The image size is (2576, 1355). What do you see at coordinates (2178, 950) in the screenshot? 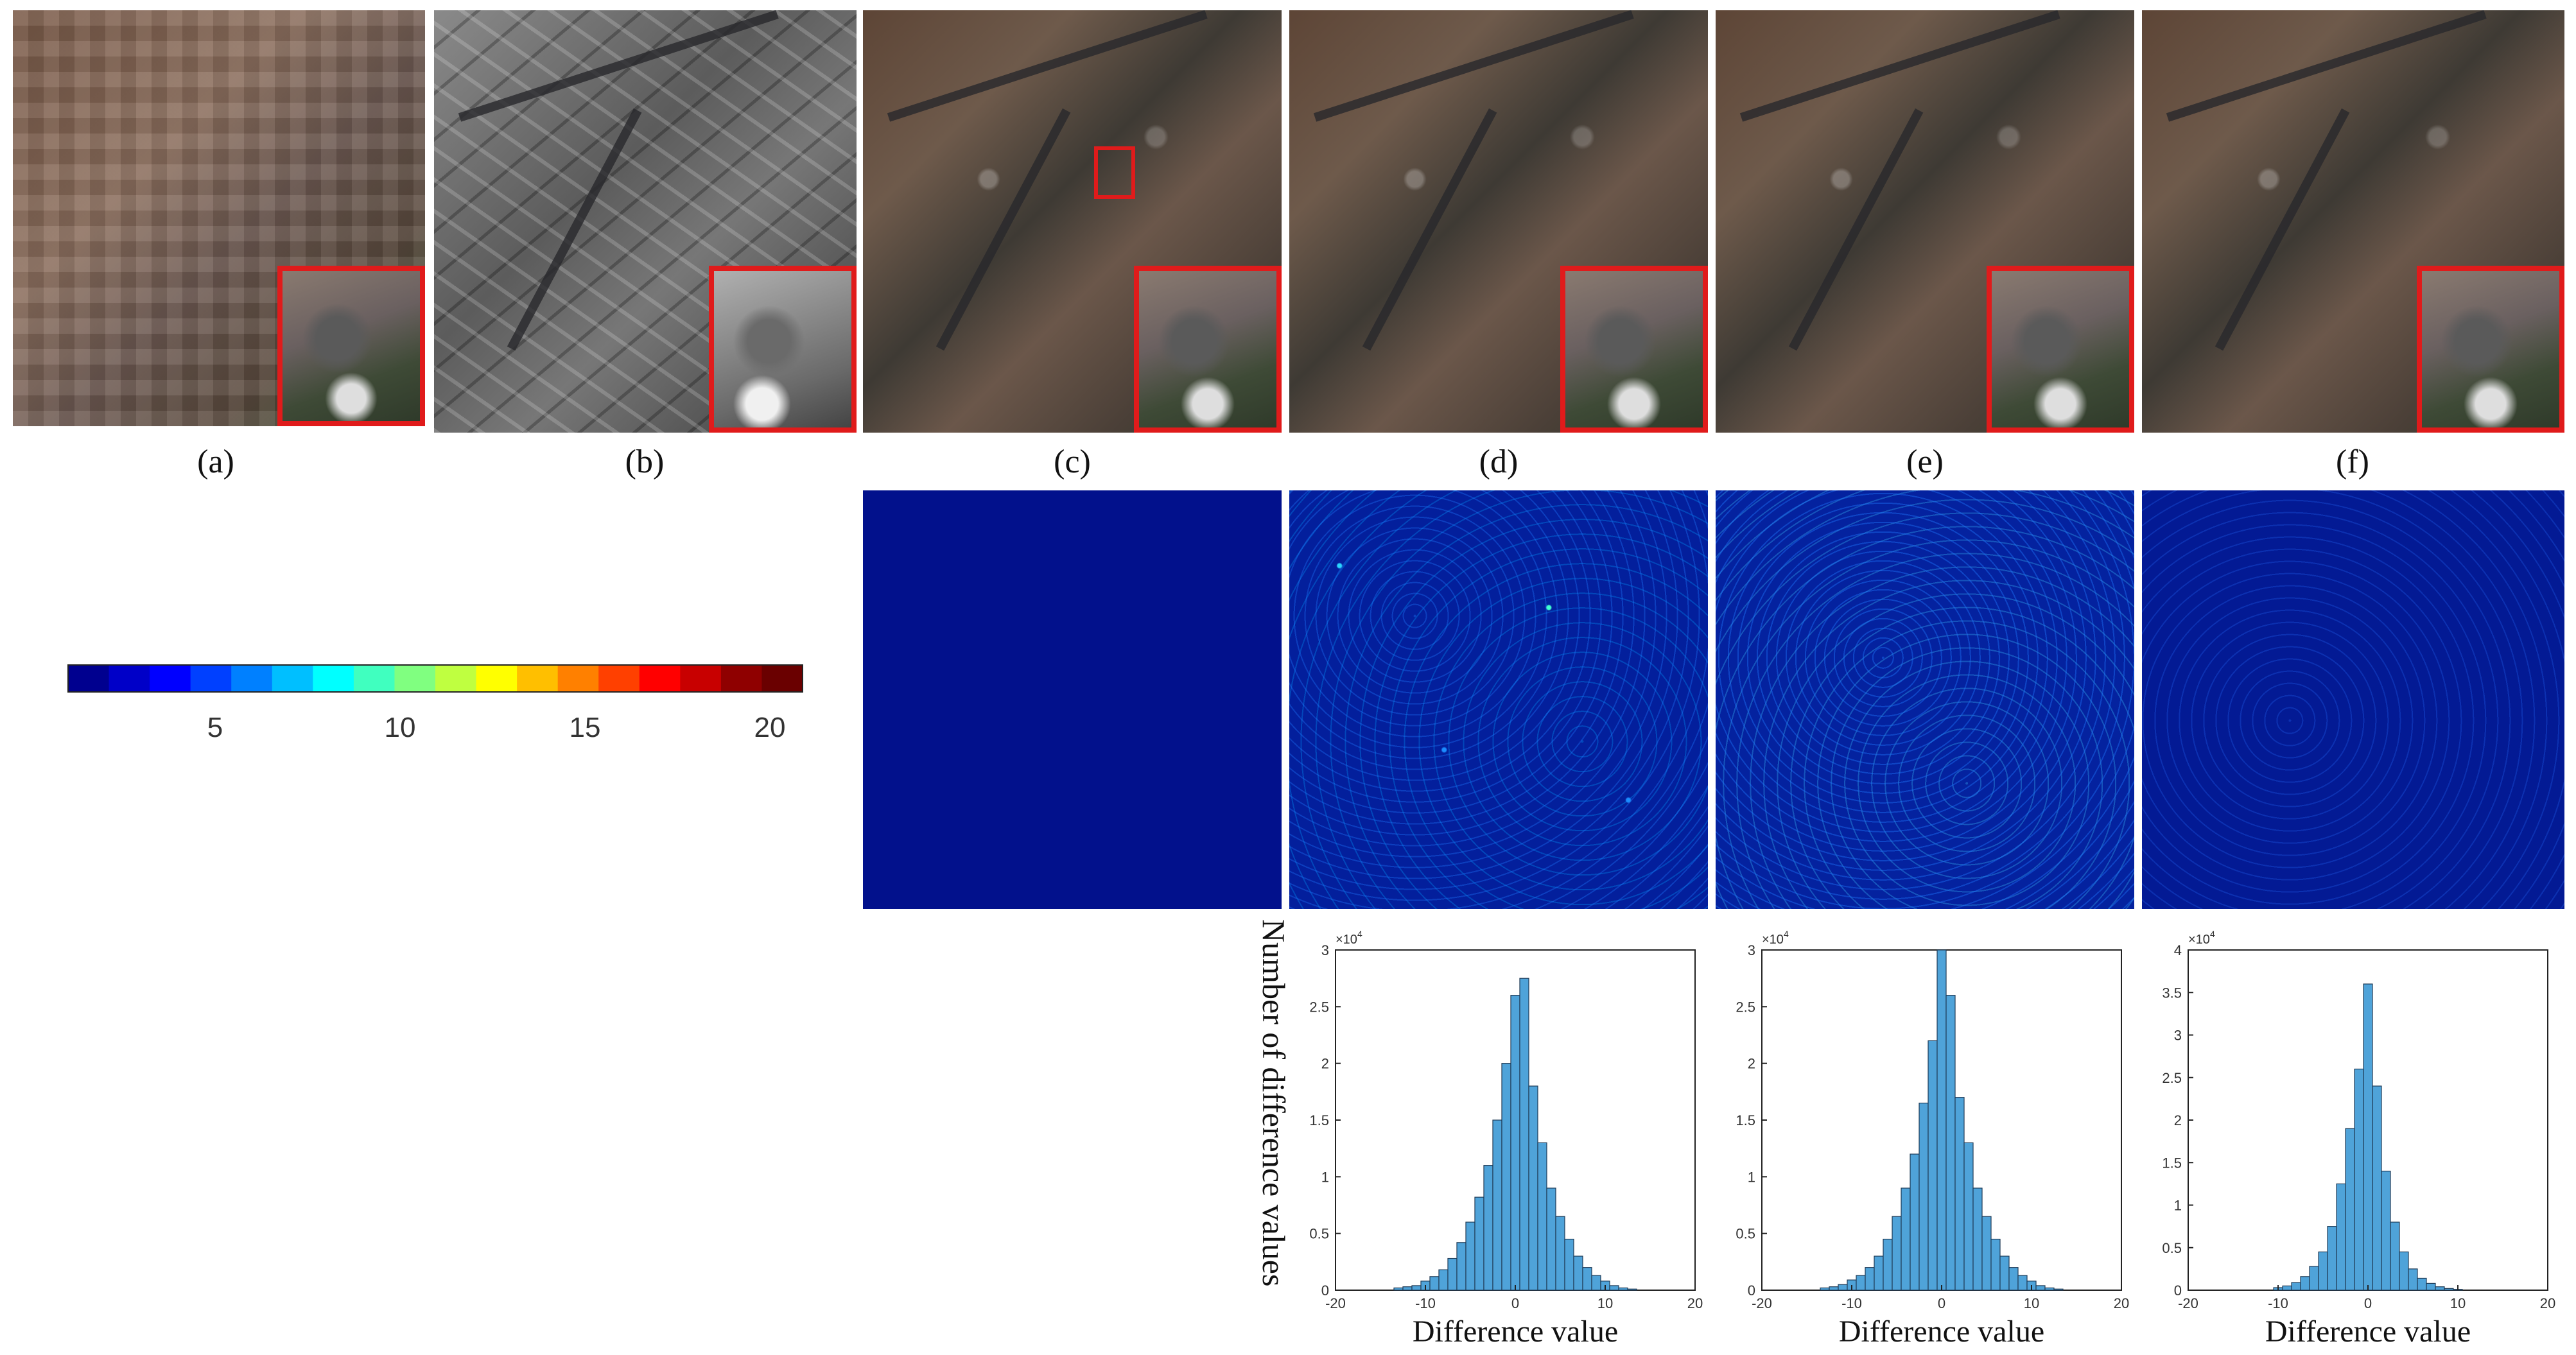
I see `hist-ytick-label: 4` at bounding box center [2178, 950].